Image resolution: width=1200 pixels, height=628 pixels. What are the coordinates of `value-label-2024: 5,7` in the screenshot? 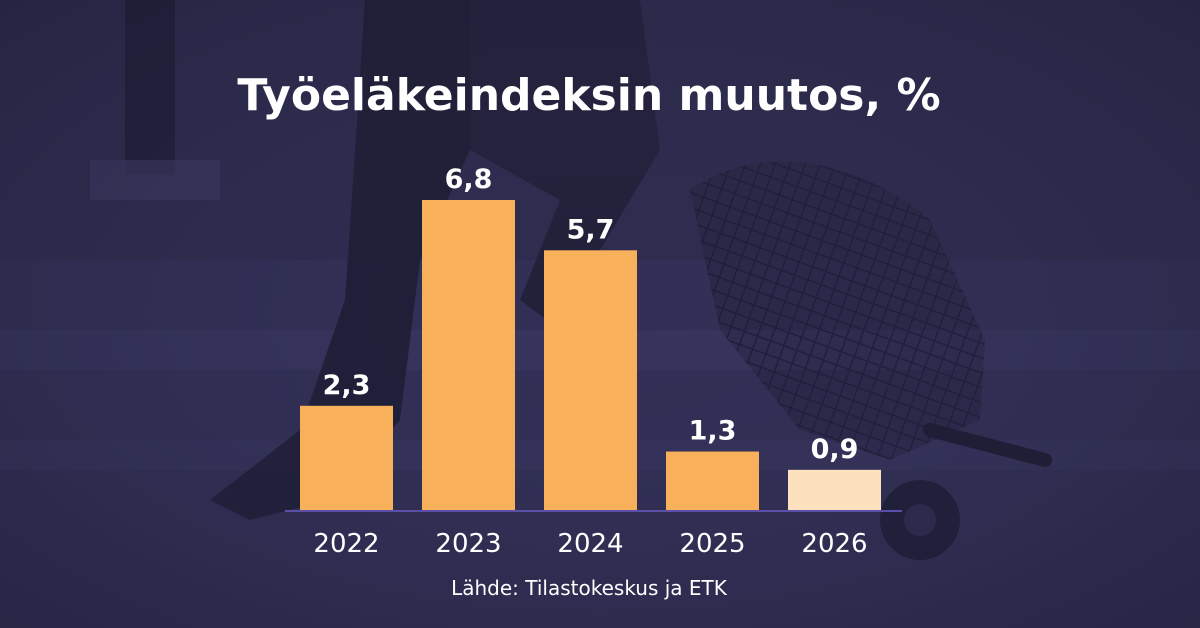 It's located at (591, 229).